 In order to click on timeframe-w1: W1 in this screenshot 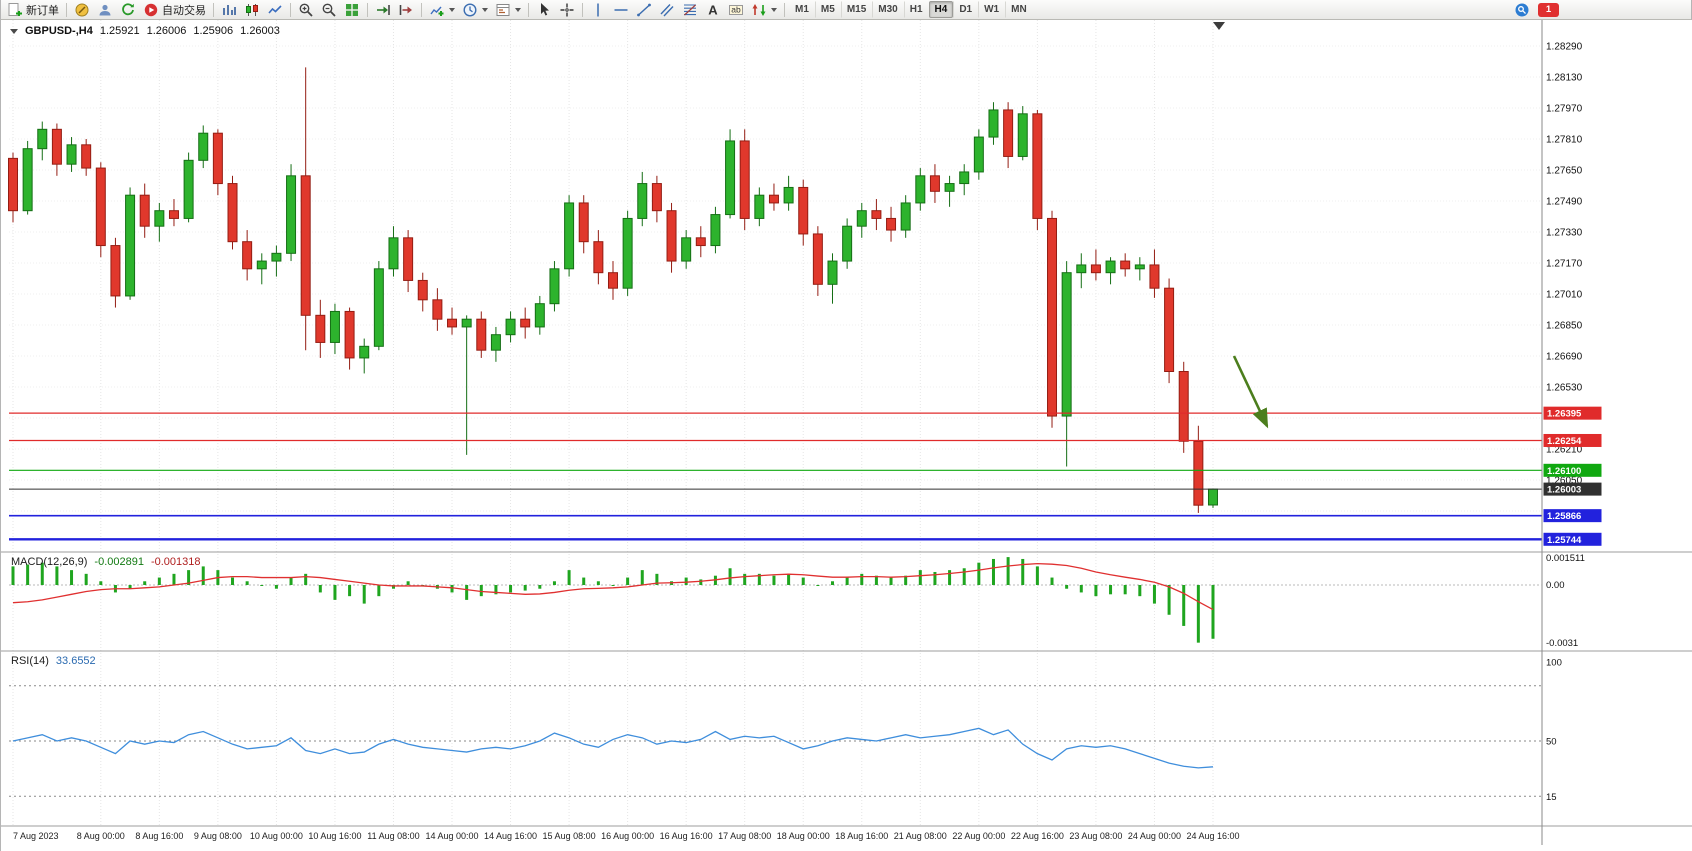, I will do `click(991, 9)`.